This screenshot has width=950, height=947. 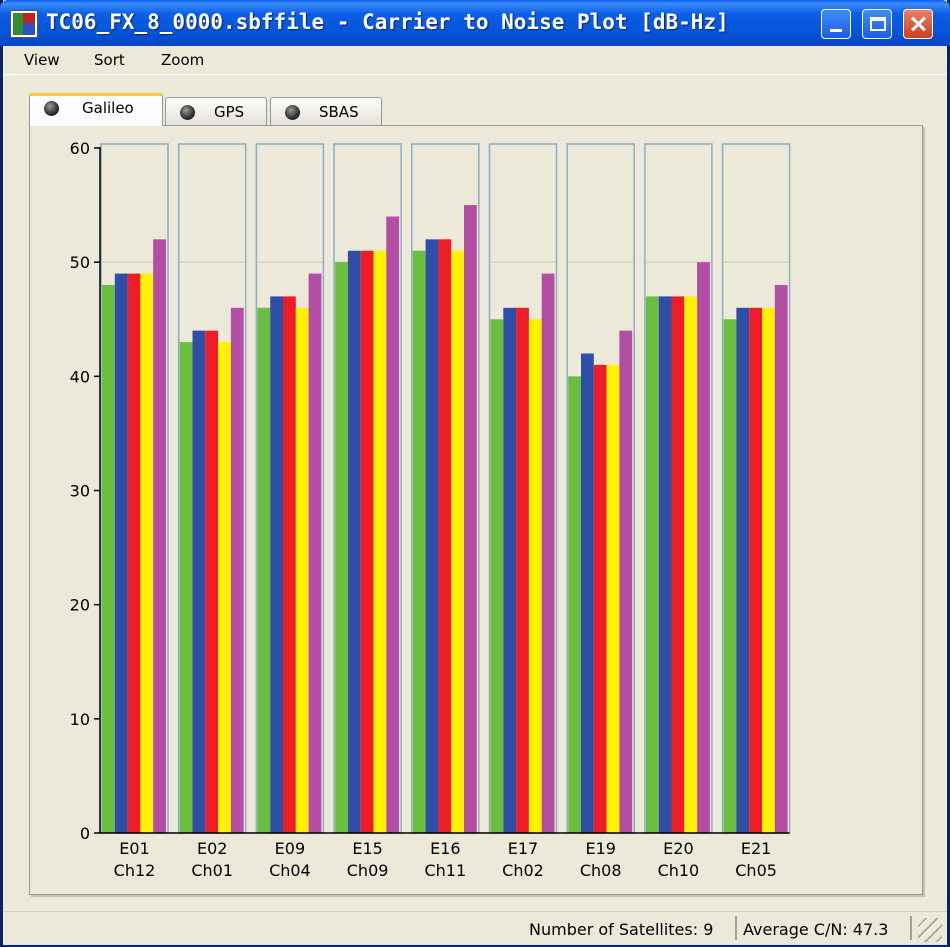 What do you see at coordinates (836, 30) in the screenshot?
I see `minimize-icon` at bounding box center [836, 30].